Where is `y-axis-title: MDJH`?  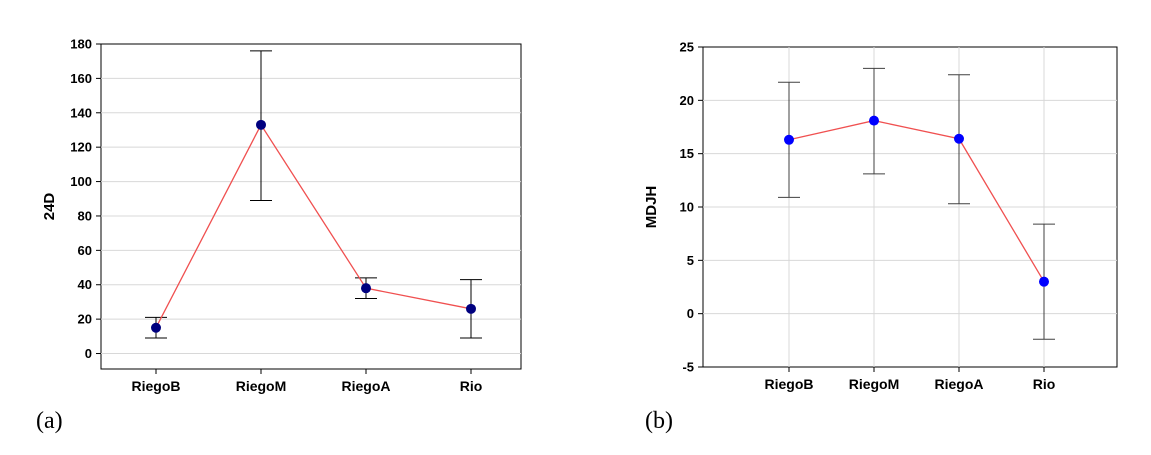
y-axis-title: MDJH is located at coordinates (651, 207).